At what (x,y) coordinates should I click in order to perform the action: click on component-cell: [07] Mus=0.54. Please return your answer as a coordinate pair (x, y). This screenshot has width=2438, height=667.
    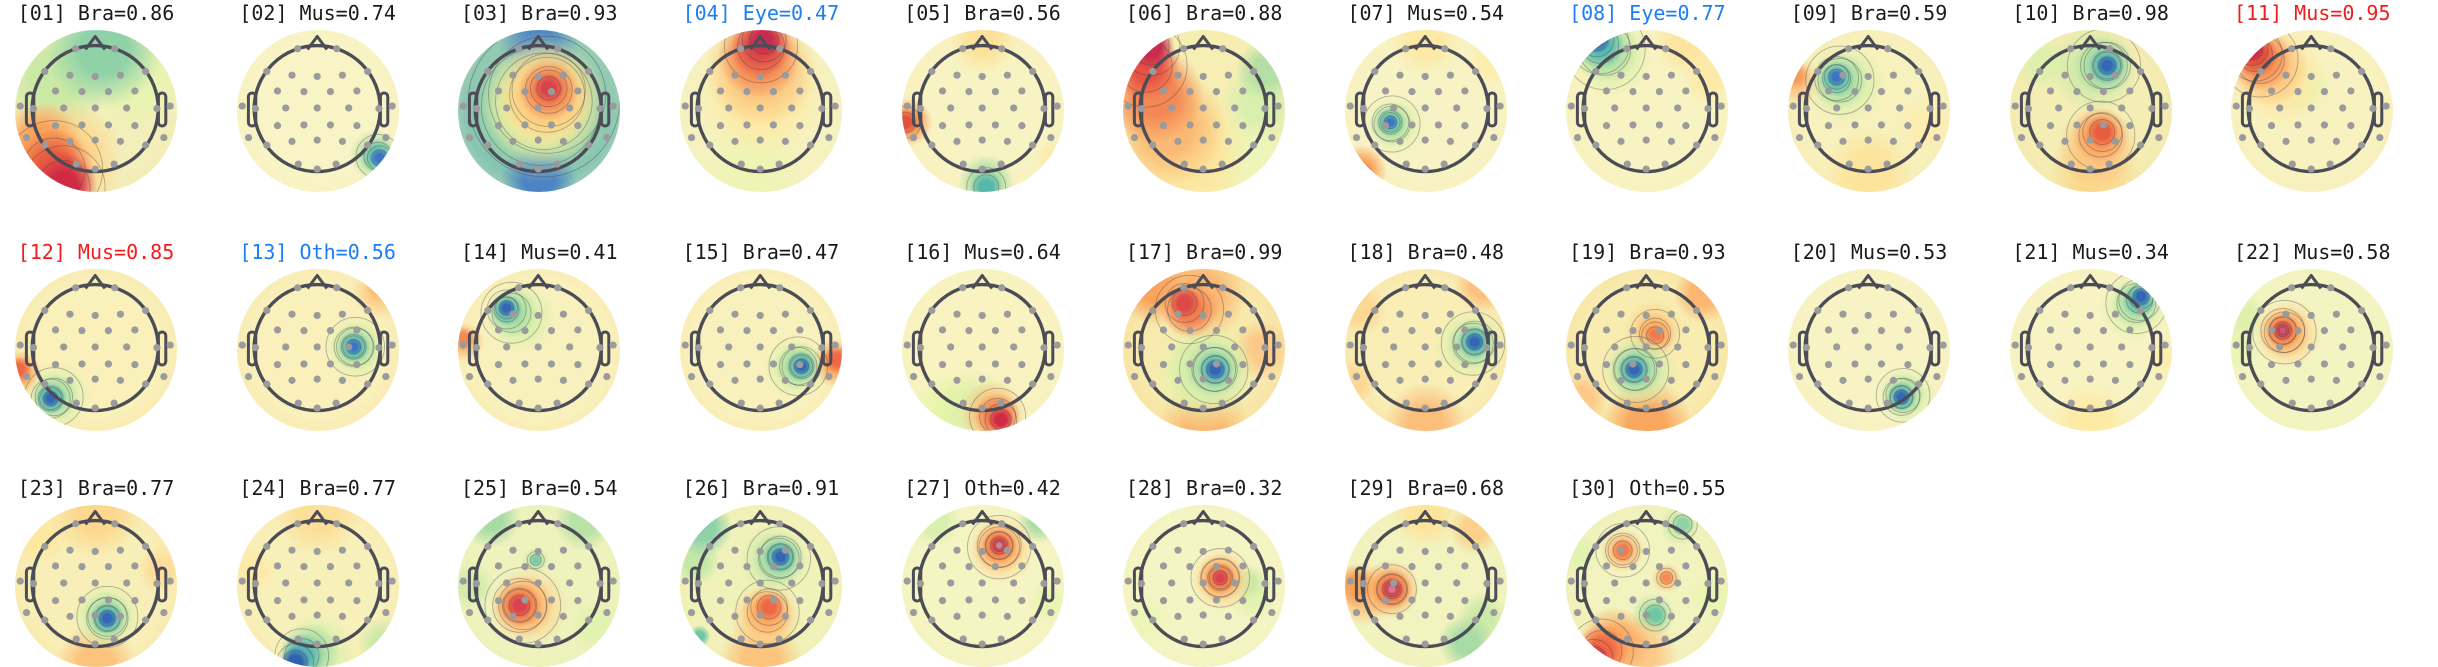
    Looking at the image, I should click on (1441, 96).